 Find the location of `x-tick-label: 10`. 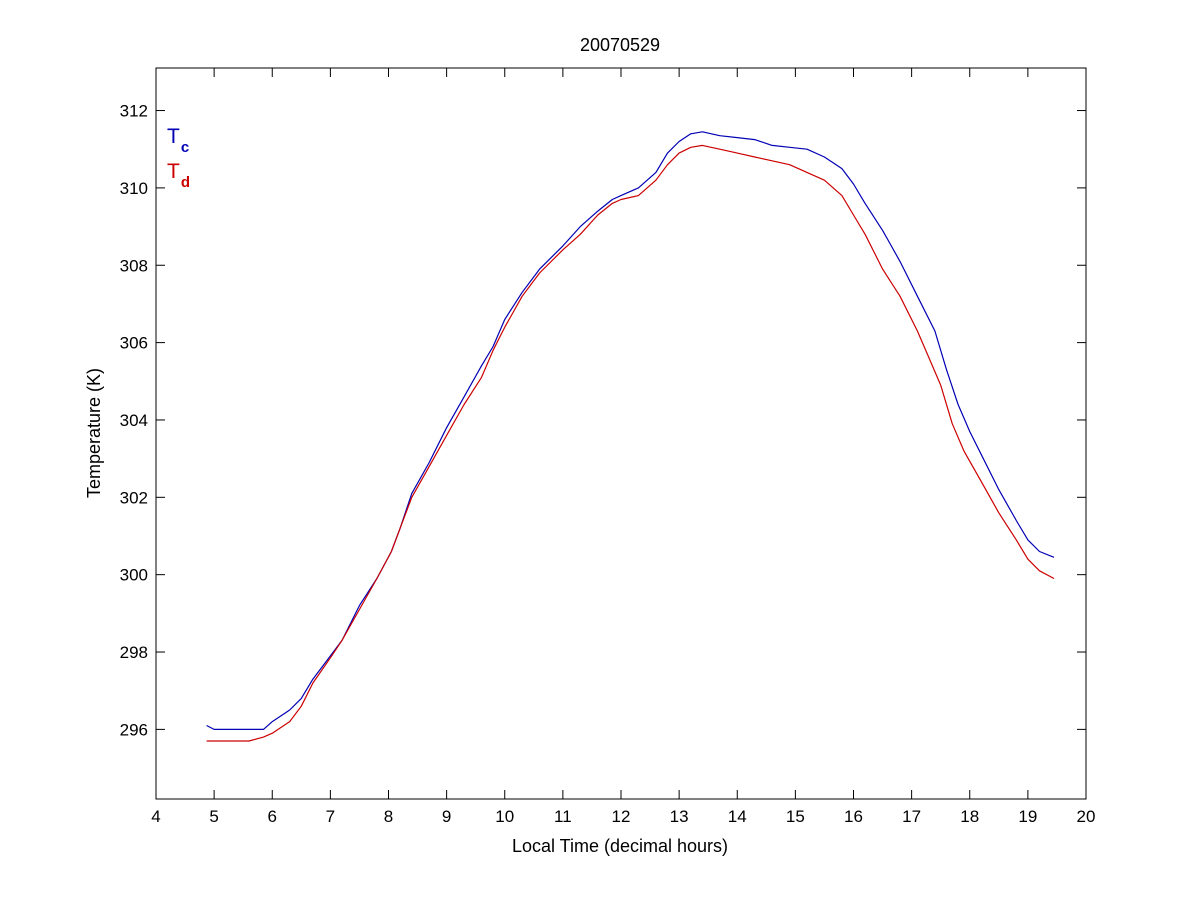

x-tick-label: 10 is located at coordinates (504, 816).